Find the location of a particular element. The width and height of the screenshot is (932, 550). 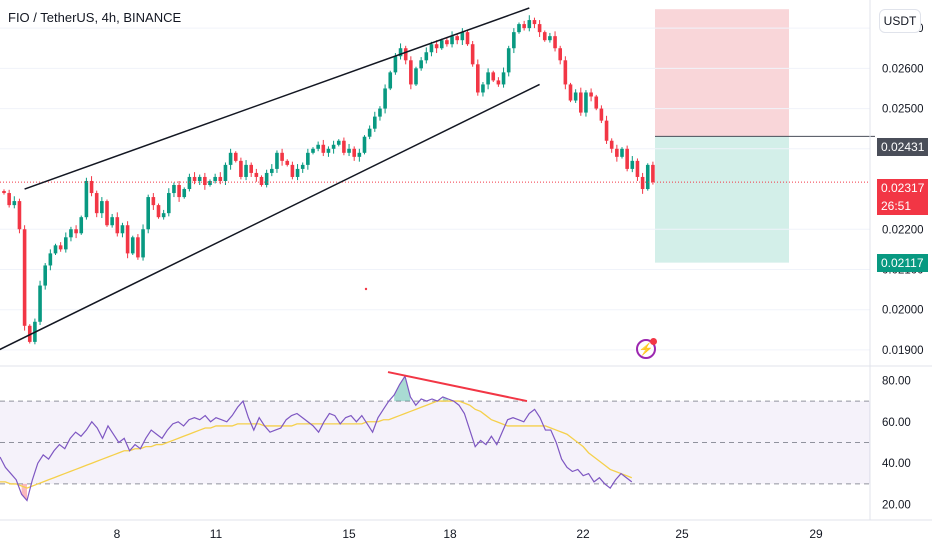

rsi-tick-label: 80.00 is located at coordinates (896, 381).